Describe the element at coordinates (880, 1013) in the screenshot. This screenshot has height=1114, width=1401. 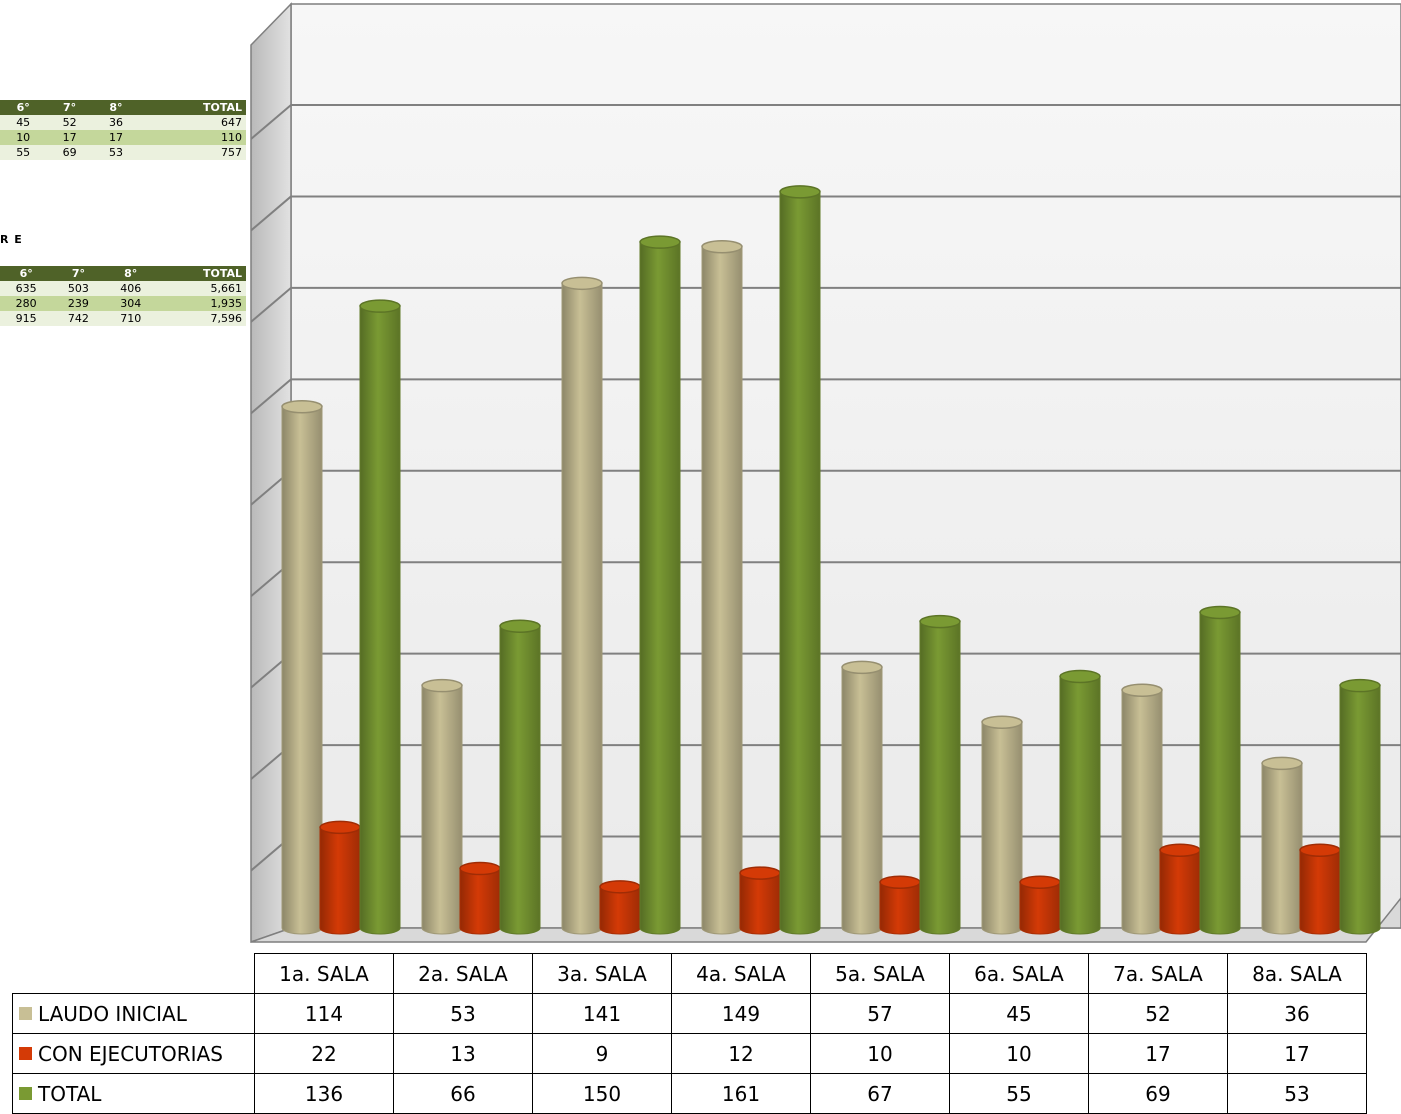
I see `data-label: 57` at that location.